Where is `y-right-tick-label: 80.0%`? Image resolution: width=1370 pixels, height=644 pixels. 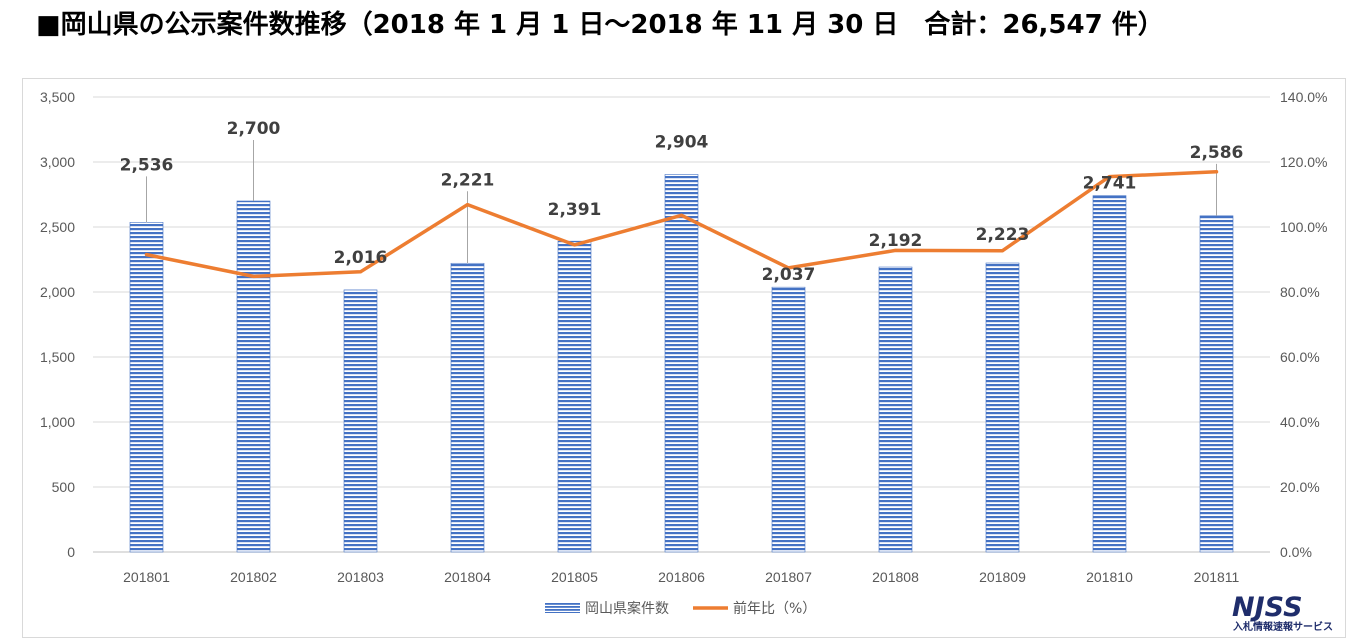 y-right-tick-label: 80.0% is located at coordinates (1300, 292).